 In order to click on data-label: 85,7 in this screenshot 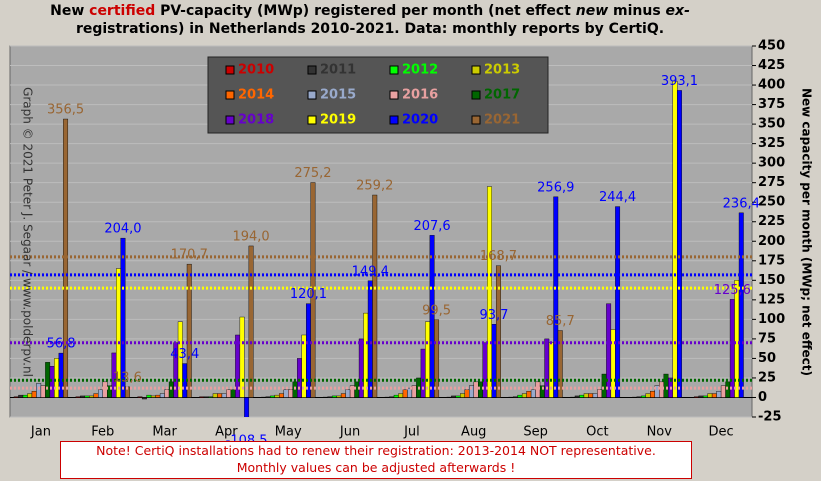, I will do `click(560, 321)`.